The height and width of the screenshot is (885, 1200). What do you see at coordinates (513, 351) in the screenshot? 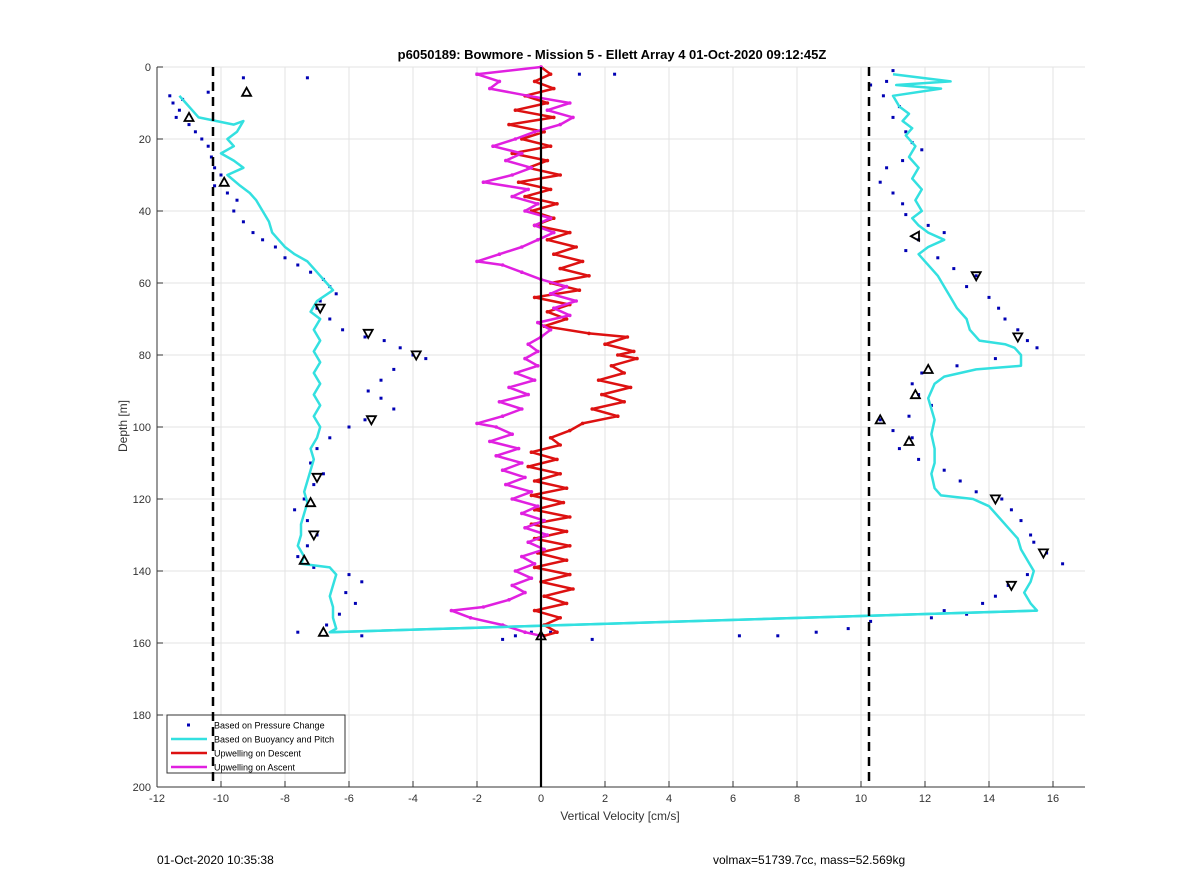
I see `series-upwelling-on-ascent` at bounding box center [513, 351].